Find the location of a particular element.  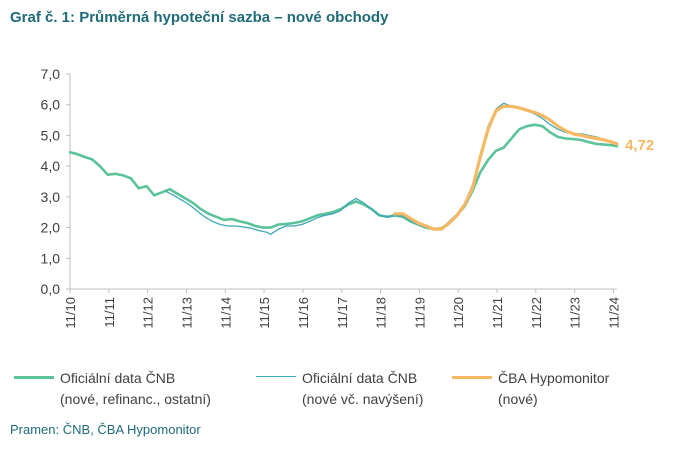

x-tick-label: 11/13 is located at coordinates (186, 313).